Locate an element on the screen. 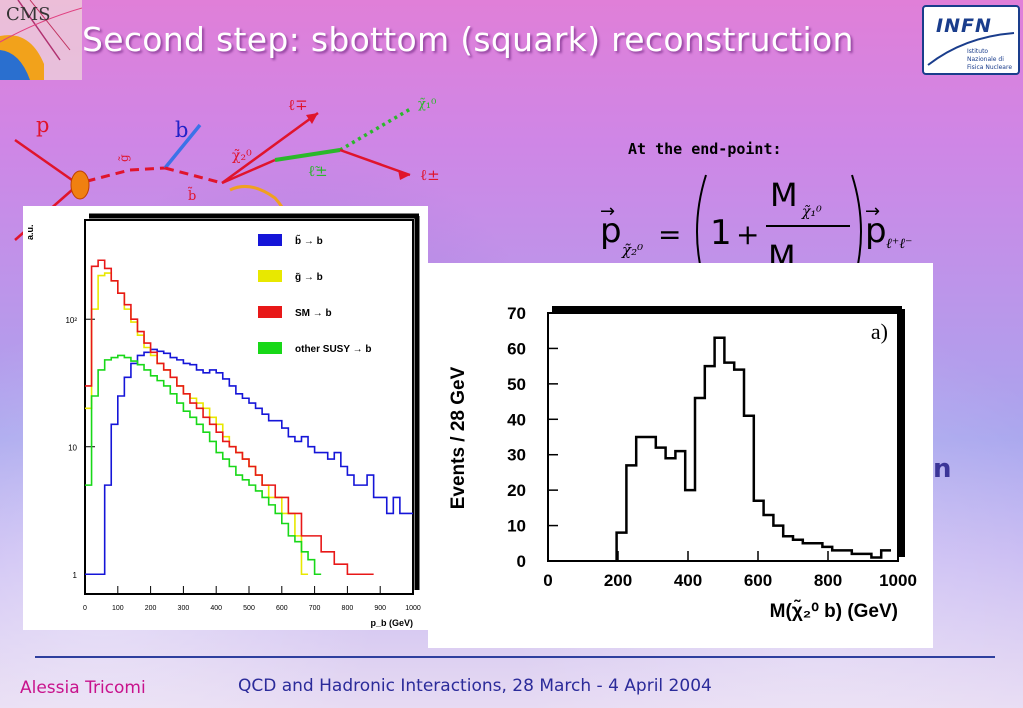 This screenshot has width=1023, height=708. cms-logo-text: CMS is located at coordinates (28, 14).